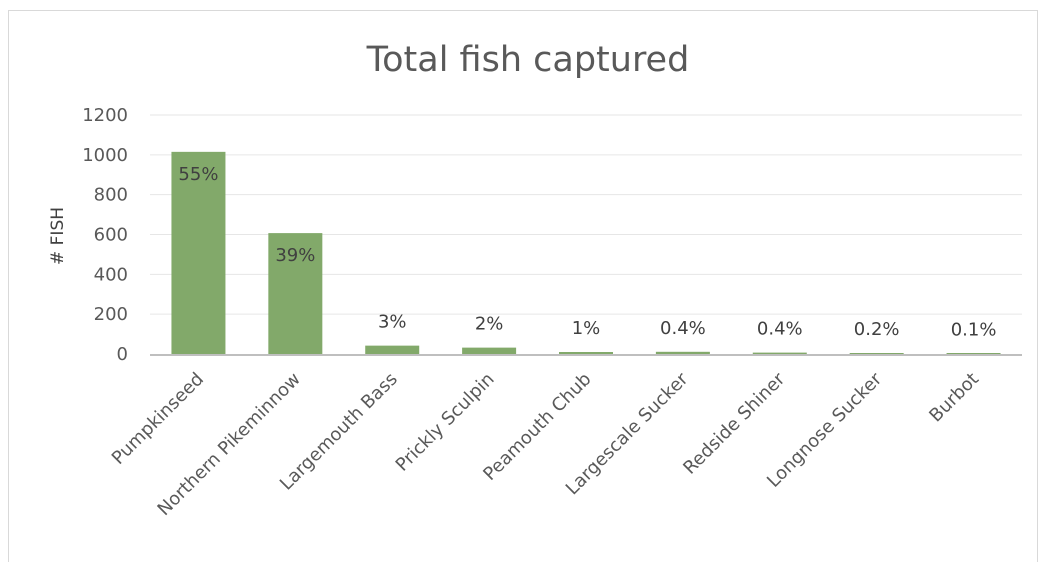 Image resolution: width=1040 pixels, height=563 pixels. Describe the element at coordinates (586, 328) in the screenshot. I see `data-label: 1%` at that location.